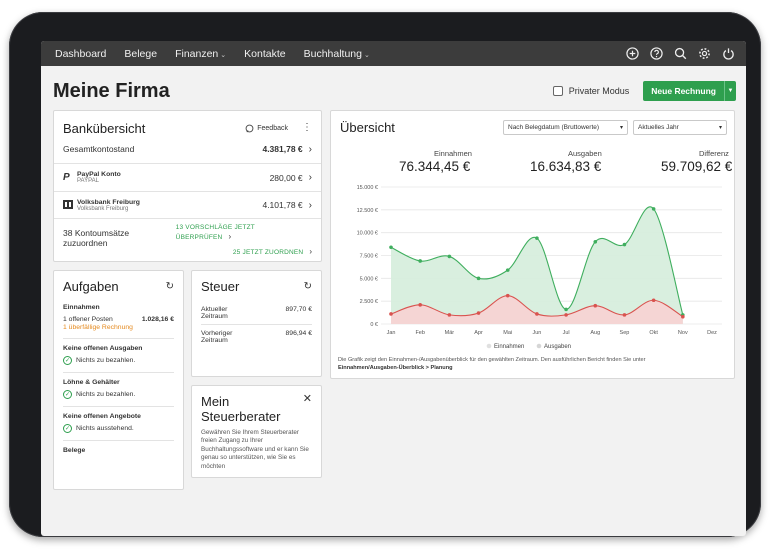 The height and width of the screenshot is (549, 773). I want to click on account-row-paypal: P PayPal Konto PAYPAL 280,00 € ›, so click(187, 178).